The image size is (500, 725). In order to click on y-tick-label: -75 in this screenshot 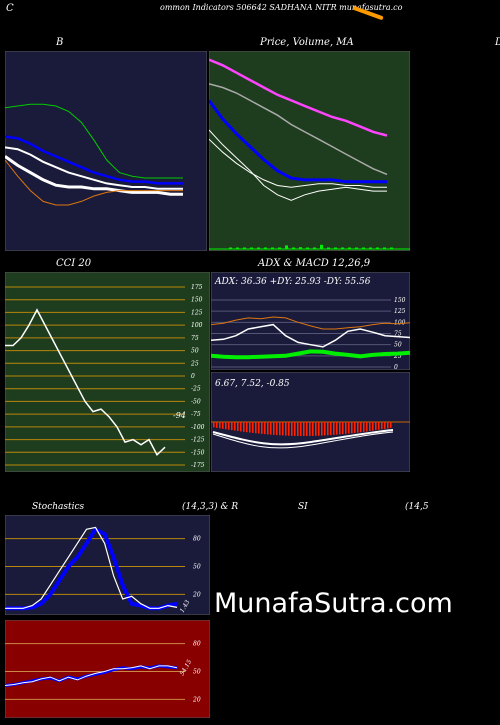, I will do `click(196, 414)`.